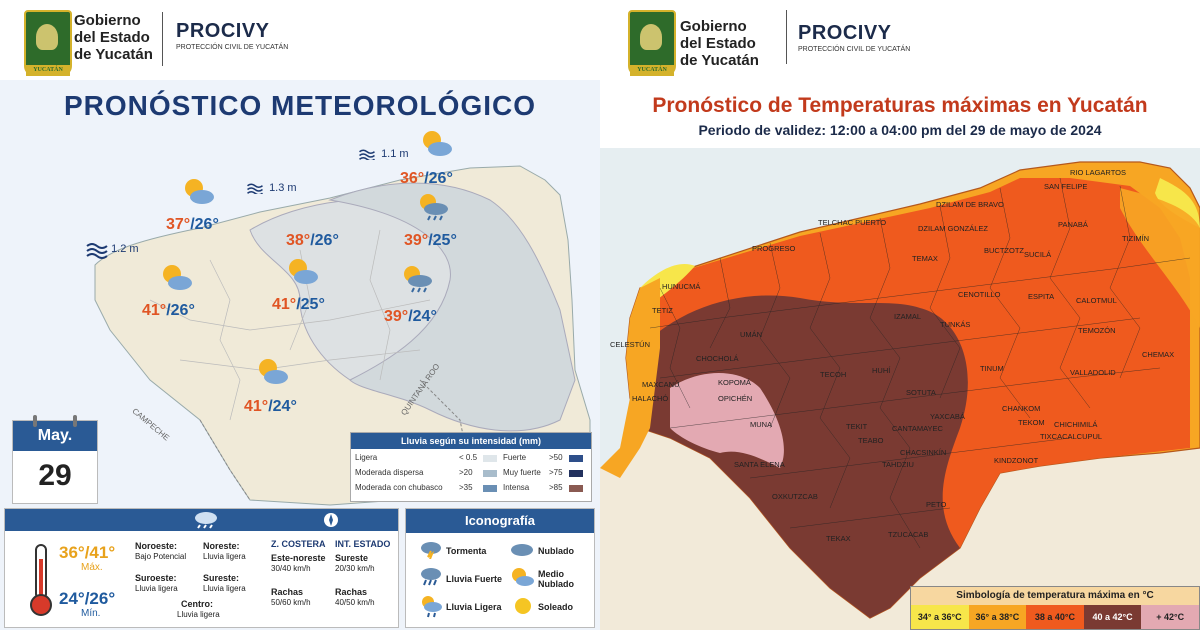 The width and height of the screenshot is (1200, 630). What do you see at coordinates (298, 304) in the screenshot?
I see `temp-center: 41°/25°` at bounding box center [298, 304].